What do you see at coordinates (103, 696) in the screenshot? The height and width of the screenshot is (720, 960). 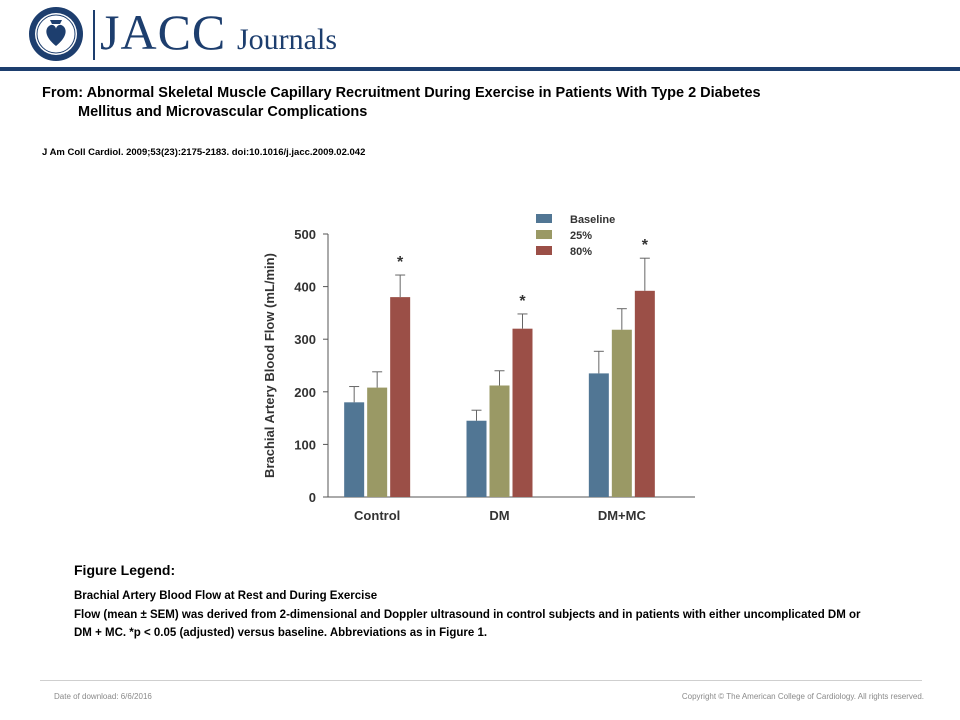 I see `download-date: Date of download: 6/6/2016` at bounding box center [103, 696].